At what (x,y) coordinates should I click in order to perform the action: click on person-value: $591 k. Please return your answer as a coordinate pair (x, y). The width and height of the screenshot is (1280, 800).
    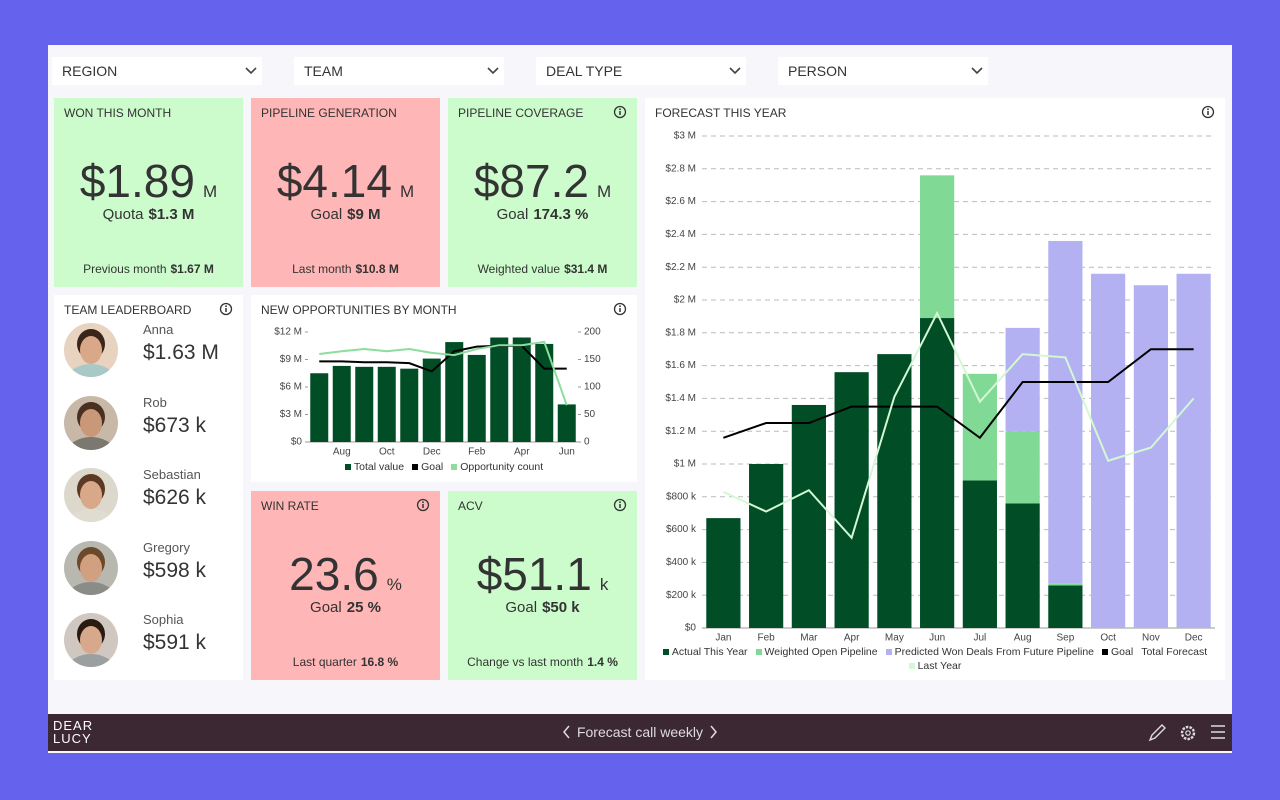
    Looking at the image, I should click on (175, 642).